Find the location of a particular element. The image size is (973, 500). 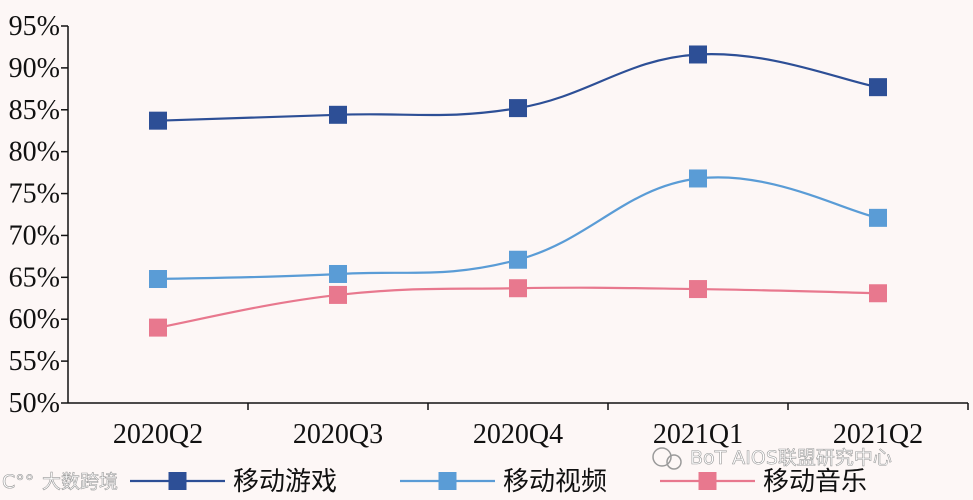

y-tick-label: 65% is located at coordinates (34, 277).